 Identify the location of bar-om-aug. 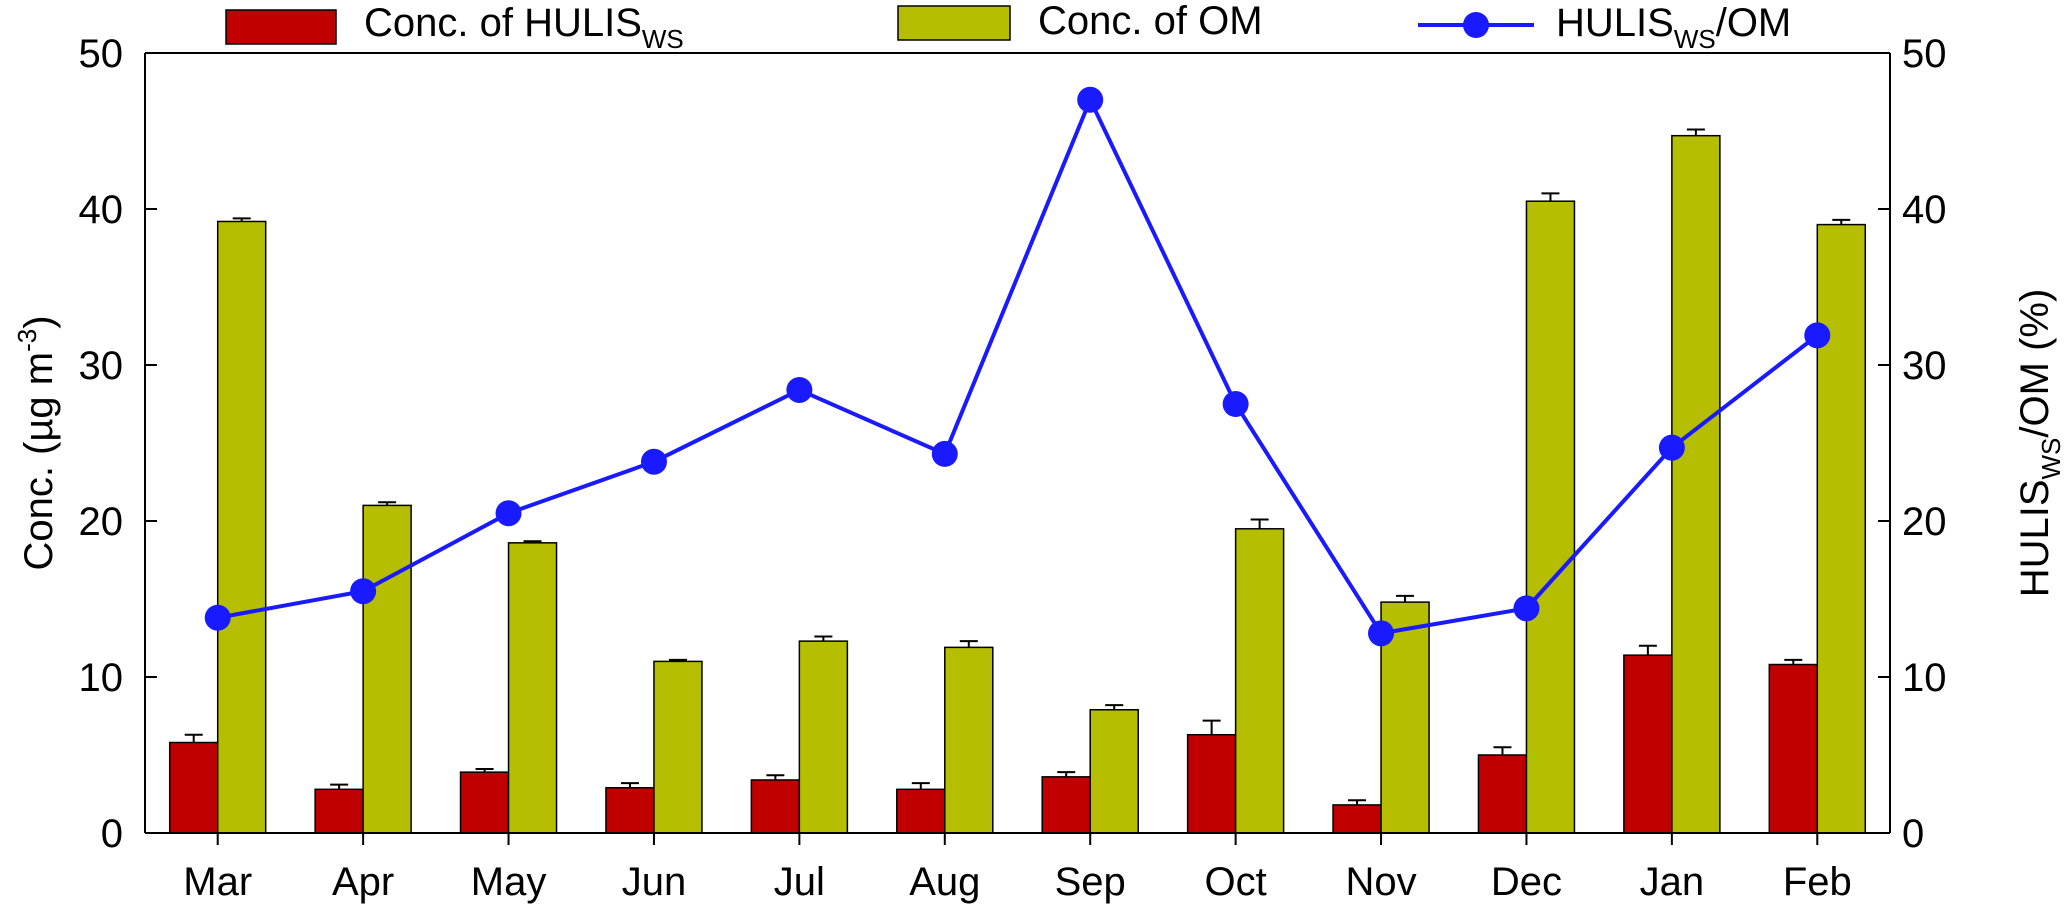
(969, 740).